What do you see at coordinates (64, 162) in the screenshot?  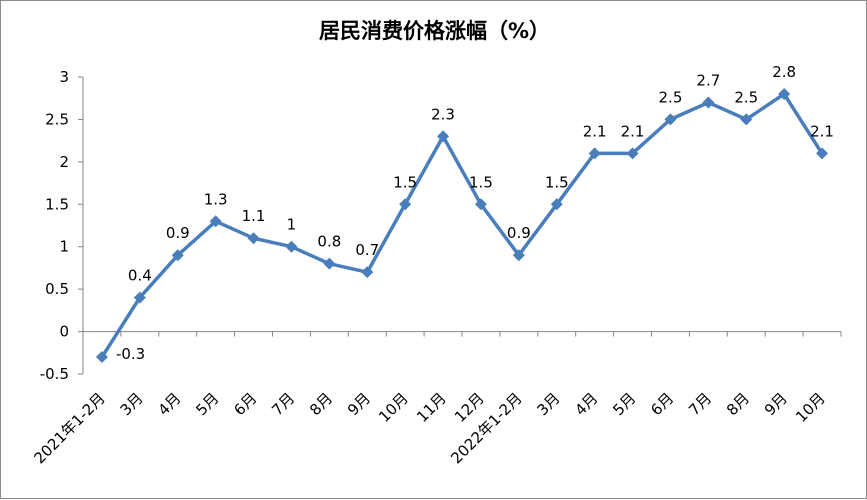 I see `y-tick-label: 2` at bounding box center [64, 162].